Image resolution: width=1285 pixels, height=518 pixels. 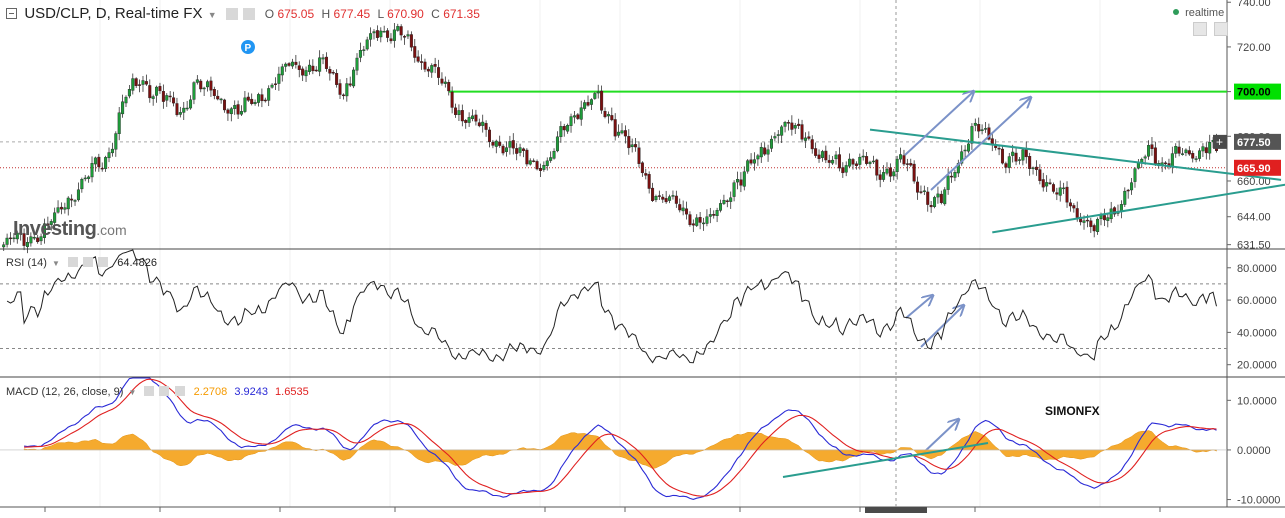 I want to click on rsi-axis-label: 20.0000, so click(x=1257, y=366).